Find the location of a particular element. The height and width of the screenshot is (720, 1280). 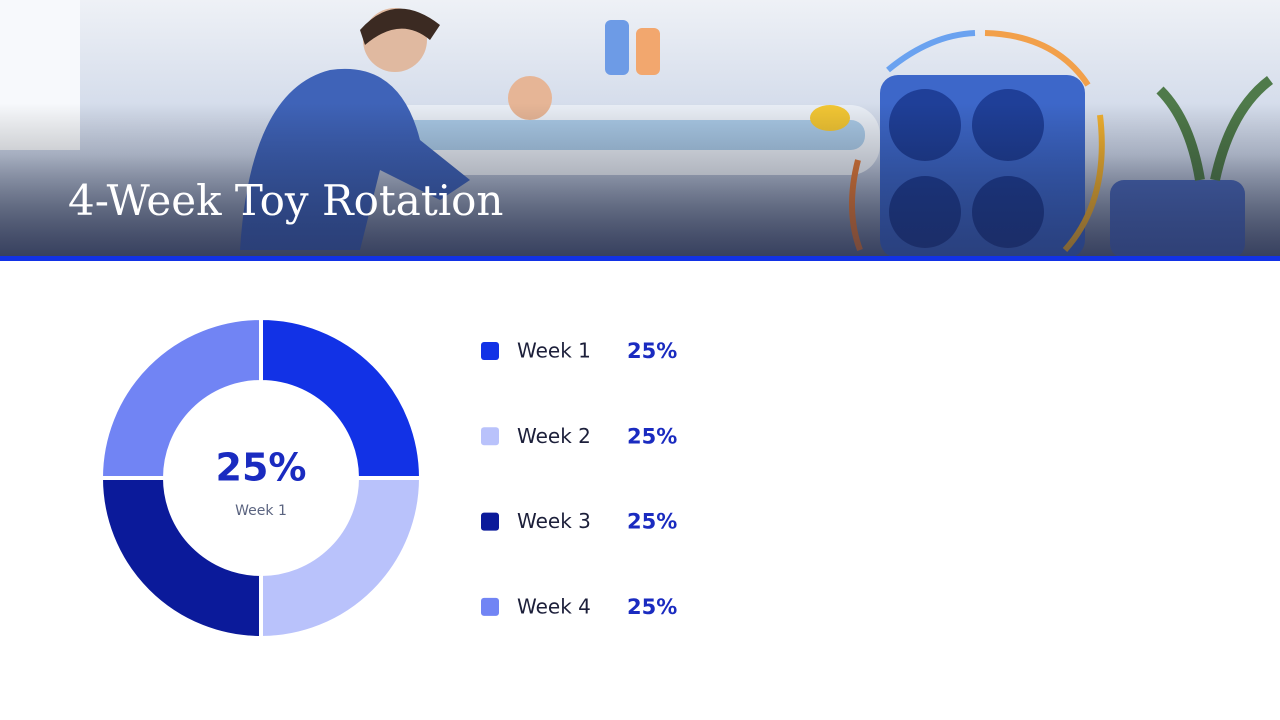

center-label: Week 1 is located at coordinates (261, 511).